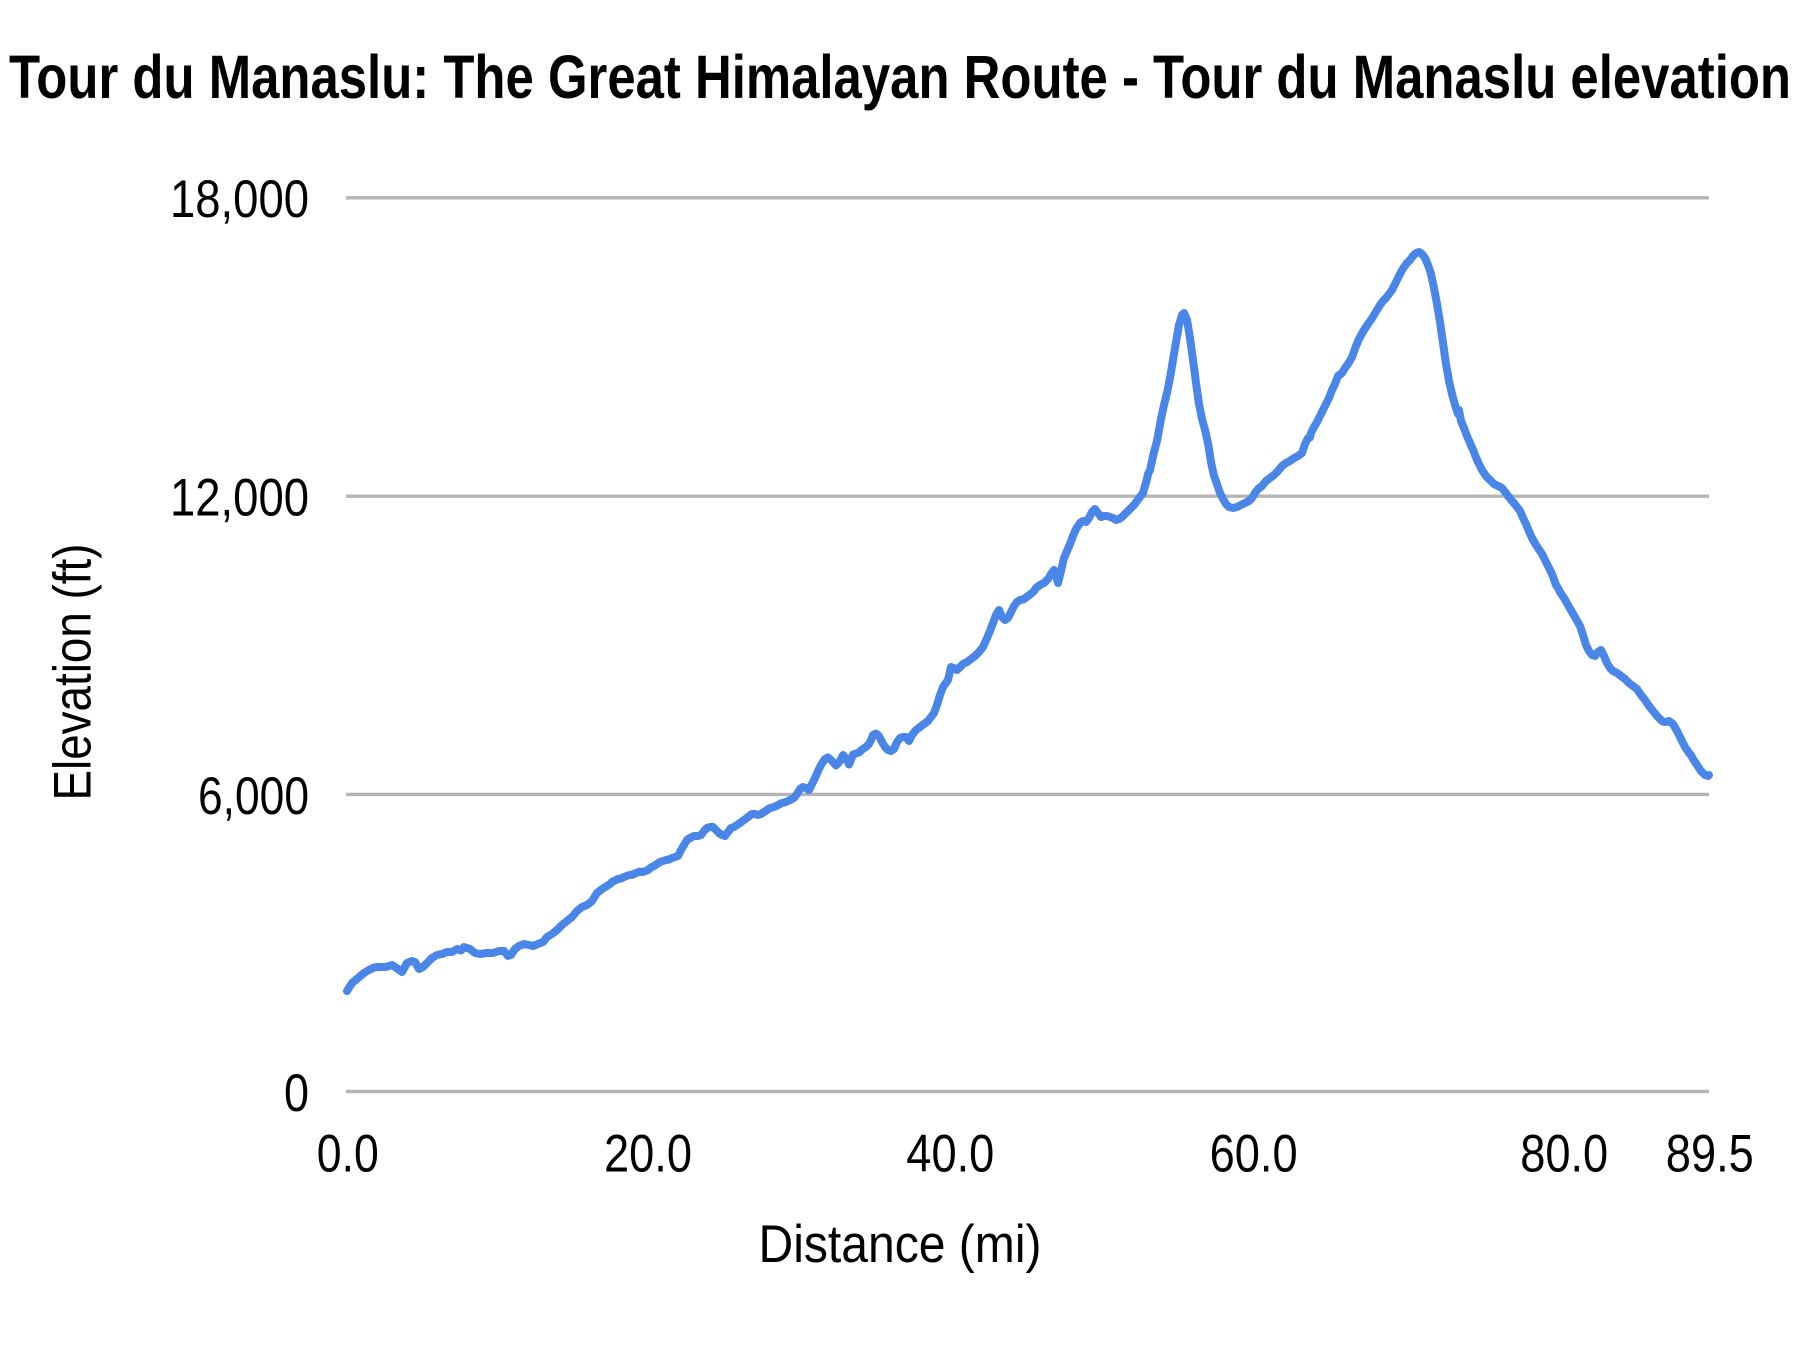 This screenshot has width=1800, height=1350. What do you see at coordinates (1254, 1154) in the screenshot?
I see `svg-text: 60.0` at bounding box center [1254, 1154].